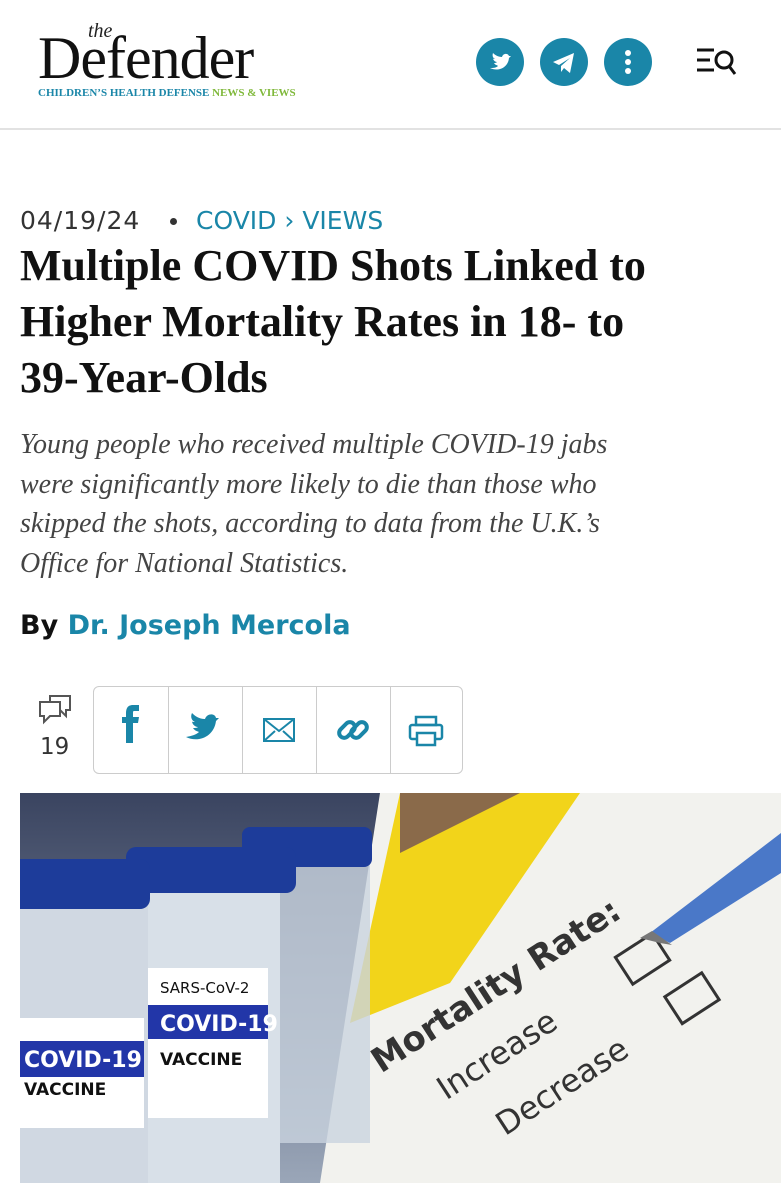 This screenshot has height=1200, width=781. What do you see at coordinates (204, 988) in the screenshot?
I see `vial-label: SARS-CoV-2` at bounding box center [204, 988].